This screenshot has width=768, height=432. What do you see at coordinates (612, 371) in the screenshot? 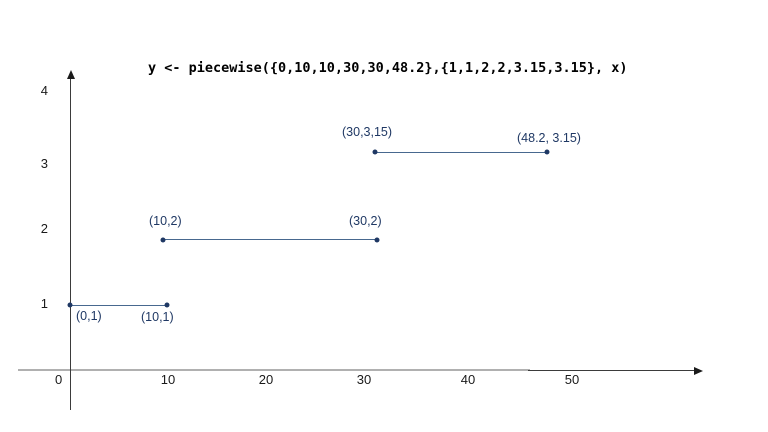
I see `x-axis-line` at bounding box center [612, 371].